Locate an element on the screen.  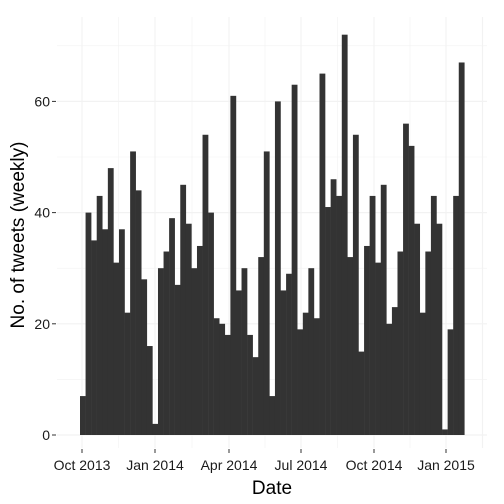
y-tick-label: 0 is located at coordinates (46, 435).